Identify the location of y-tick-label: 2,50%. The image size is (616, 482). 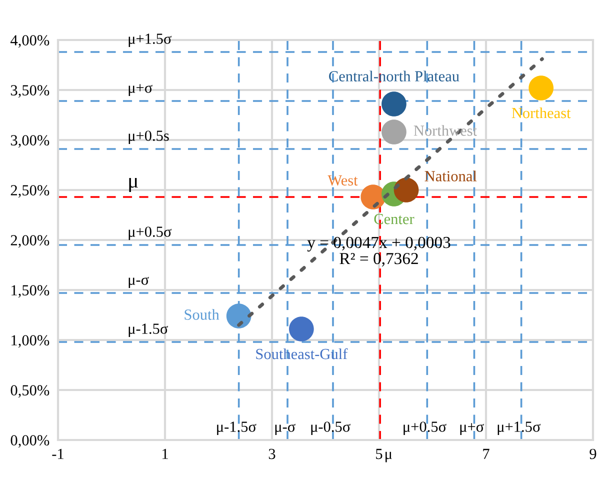
(30, 191).